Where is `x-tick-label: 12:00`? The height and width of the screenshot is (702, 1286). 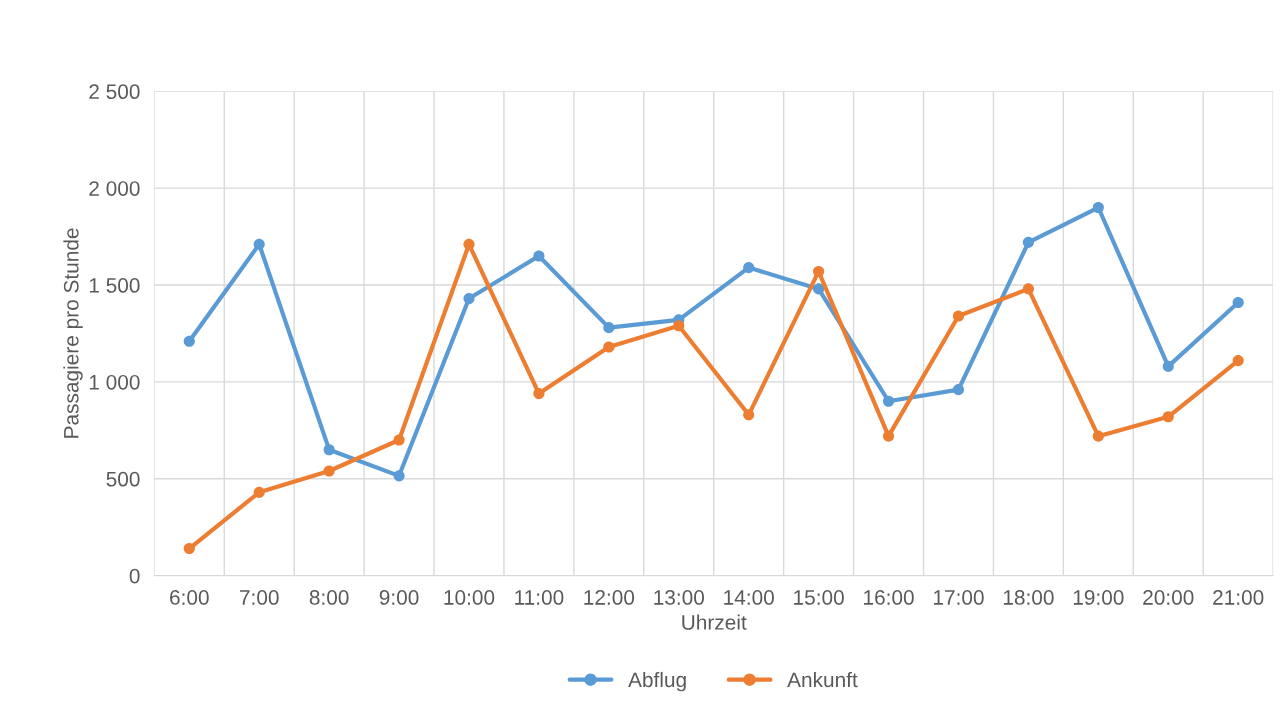
x-tick-label: 12:00 is located at coordinates (609, 597).